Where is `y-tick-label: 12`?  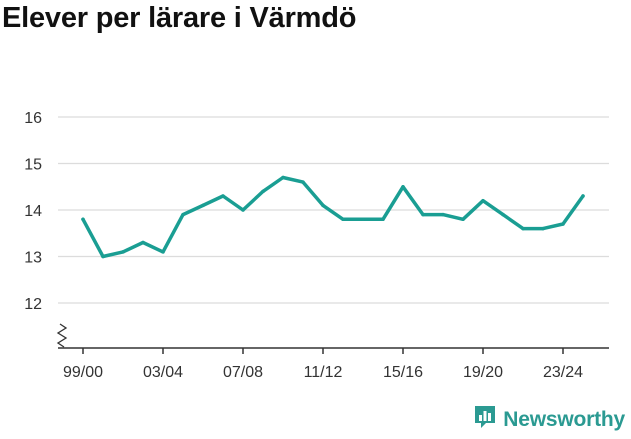
y-tick-label: 12 is located at coordinates (33, 304).